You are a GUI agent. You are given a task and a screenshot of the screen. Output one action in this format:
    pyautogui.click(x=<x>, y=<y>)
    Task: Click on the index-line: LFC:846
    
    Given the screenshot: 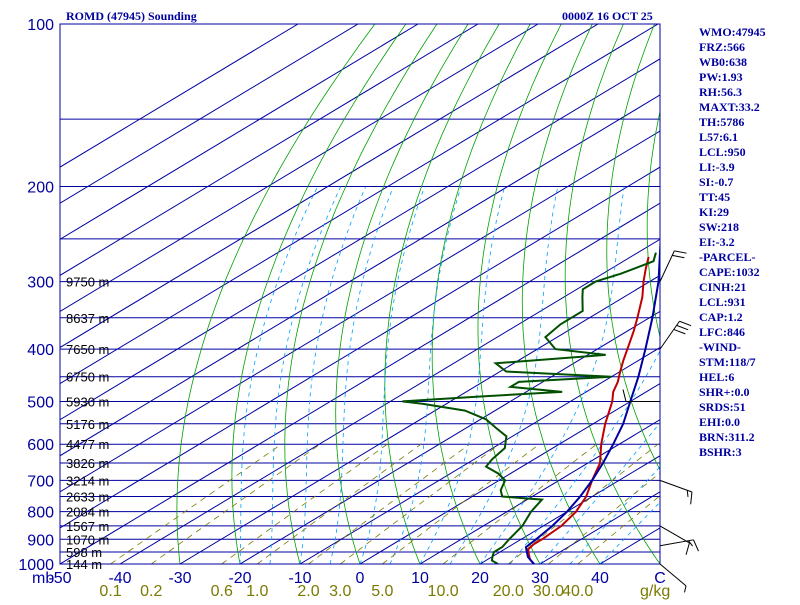 What is the action you would take?
    pyautogui.click(x=722, y=332)
    